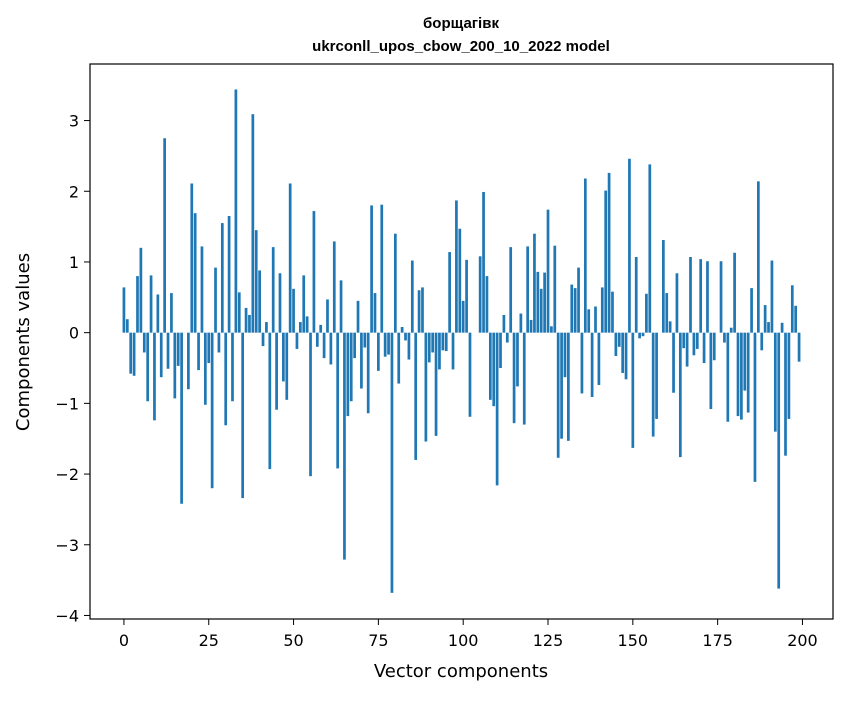 This screenshot has height=701, width=847. Describe the element at coordinates (209, 640) in the screenshot. I see `x-tick-label: 25` at that location.